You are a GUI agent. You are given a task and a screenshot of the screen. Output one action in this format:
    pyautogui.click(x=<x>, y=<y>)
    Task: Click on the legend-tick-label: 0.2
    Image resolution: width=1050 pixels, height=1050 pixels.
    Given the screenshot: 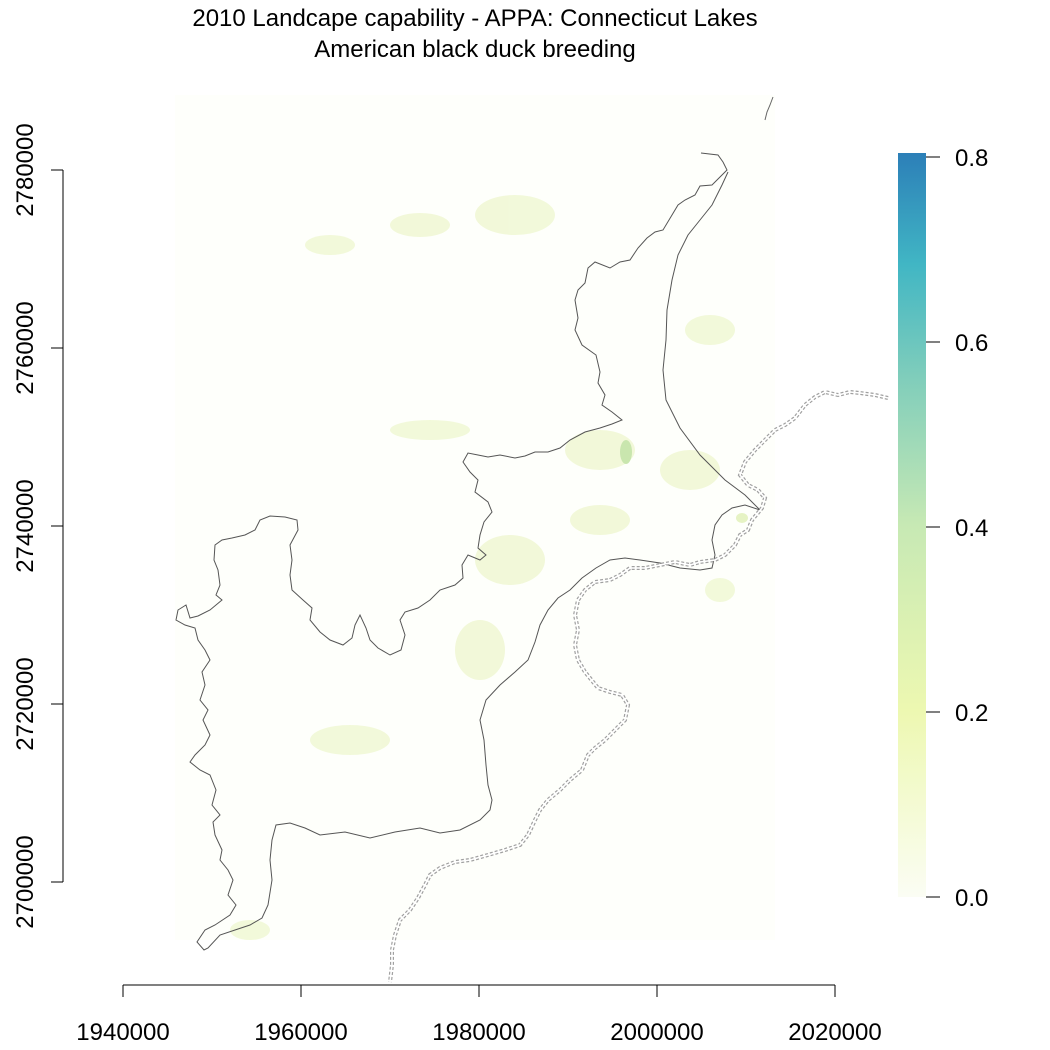 What is the action you would take?
    pyautogui.click(x=971, y=713)
    